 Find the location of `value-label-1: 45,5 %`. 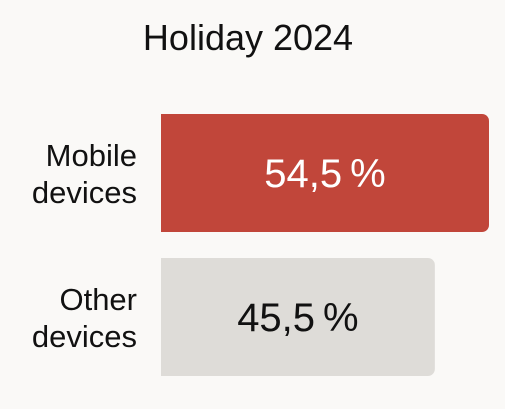

value-label-1: 45,5 % is located at coordinates (297, 318).